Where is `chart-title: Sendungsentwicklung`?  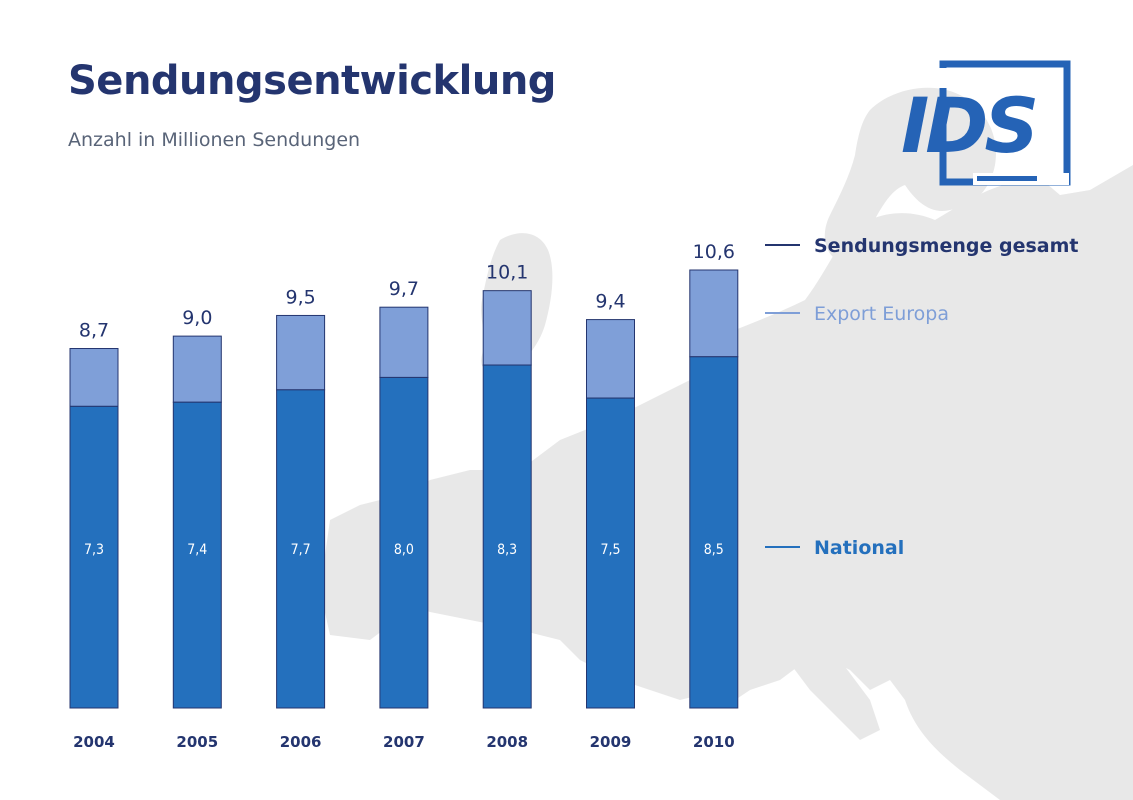
chart-title: Sendungsentwicklung is located at coordinates (312, 81).